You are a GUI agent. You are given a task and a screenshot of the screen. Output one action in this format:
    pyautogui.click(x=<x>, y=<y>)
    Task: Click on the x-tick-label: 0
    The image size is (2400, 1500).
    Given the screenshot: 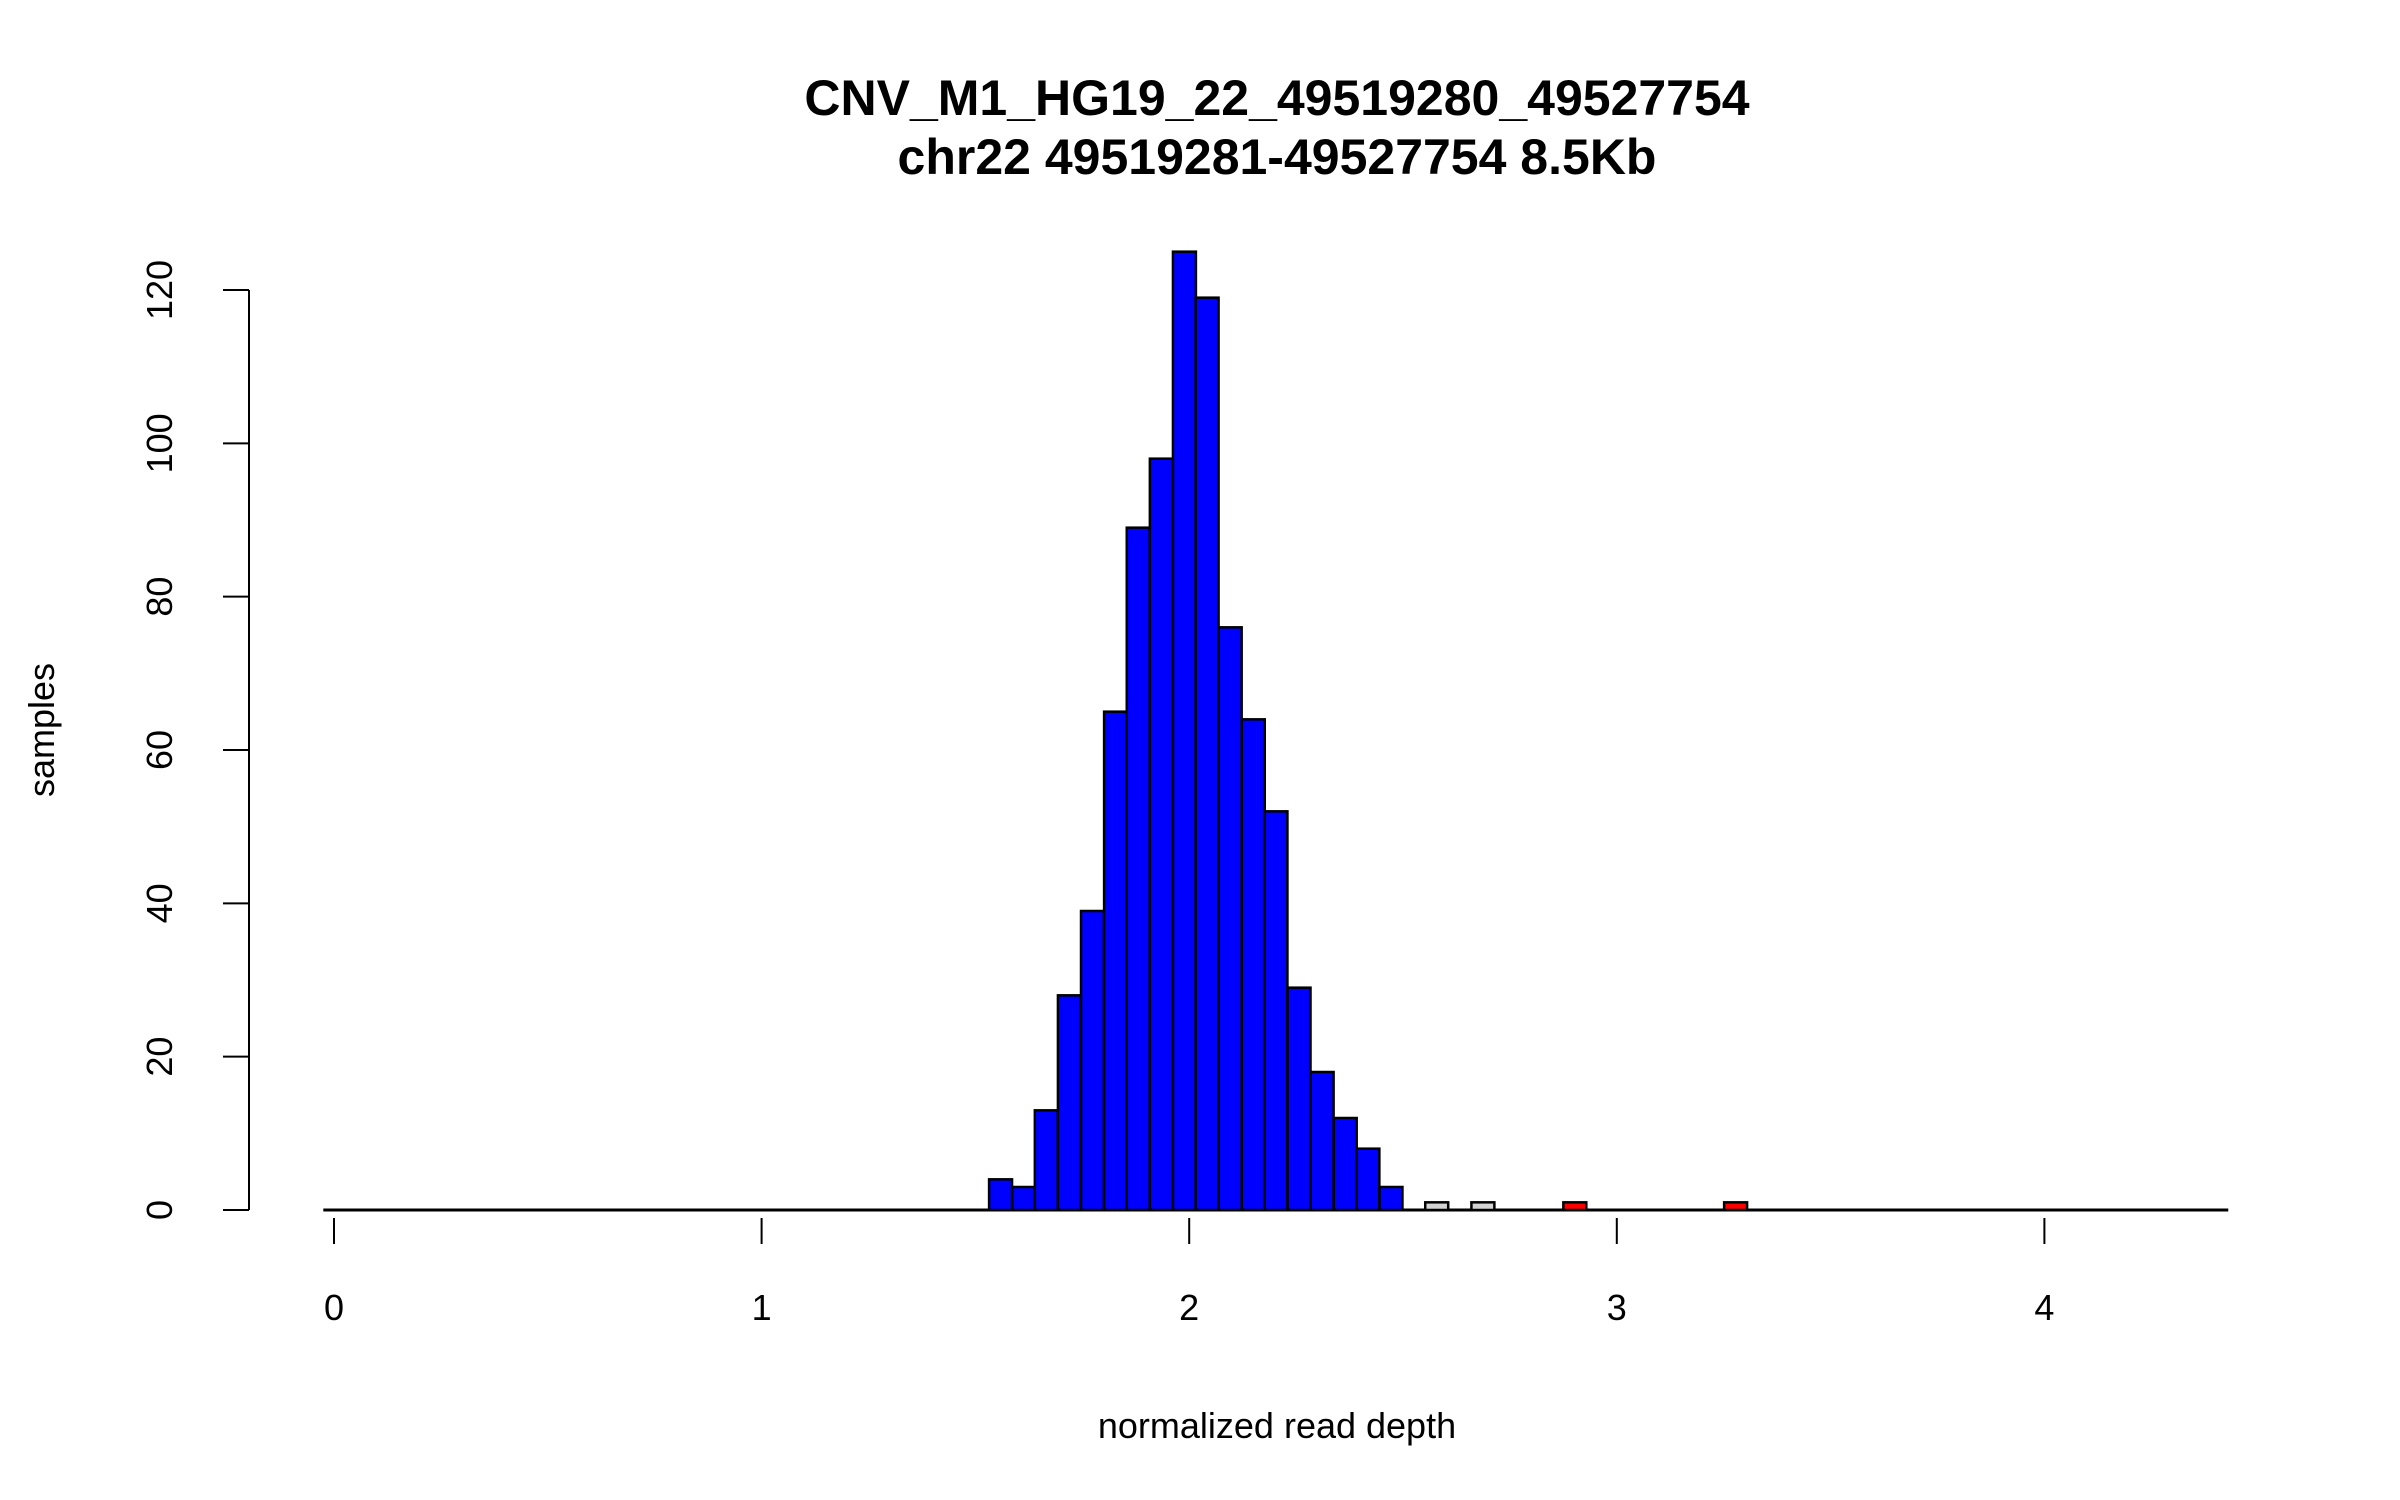 What is the action you would take?
    pyautogui.click(x=334, y=1307)
    